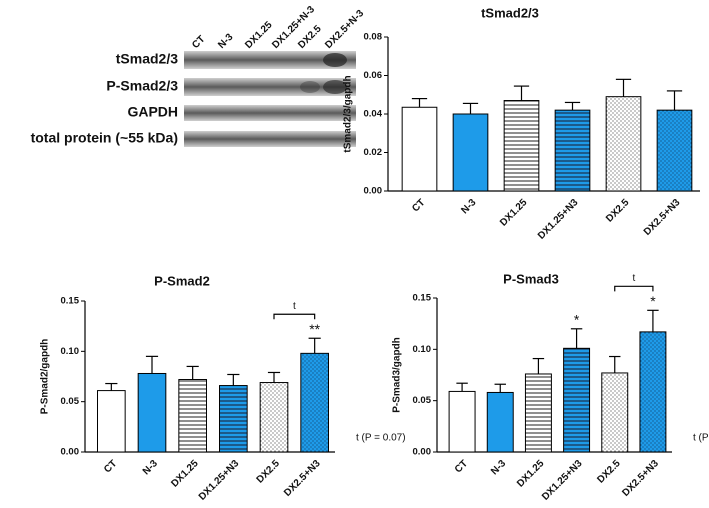 This screenshot has height=508, width=709. What do you see at coordinates (314, 329) in the screenshot?
I see `significance-label: **` at bounding box center [314, 329].